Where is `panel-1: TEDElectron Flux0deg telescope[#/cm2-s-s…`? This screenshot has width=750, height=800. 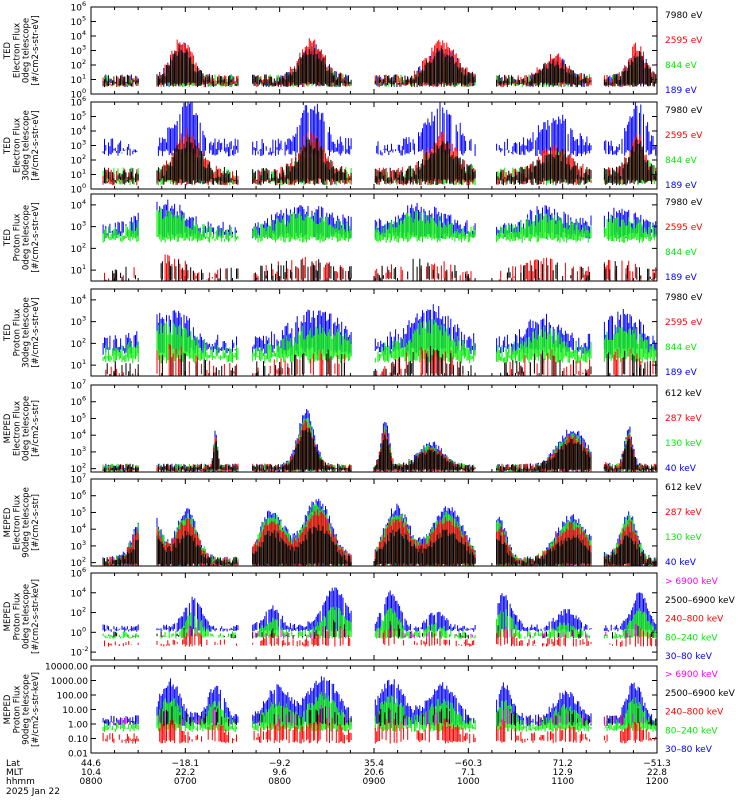 panel-1: TEDElectron Flux0deg telescope[#/cm2-s-s… is located at coordinates (353, 50).